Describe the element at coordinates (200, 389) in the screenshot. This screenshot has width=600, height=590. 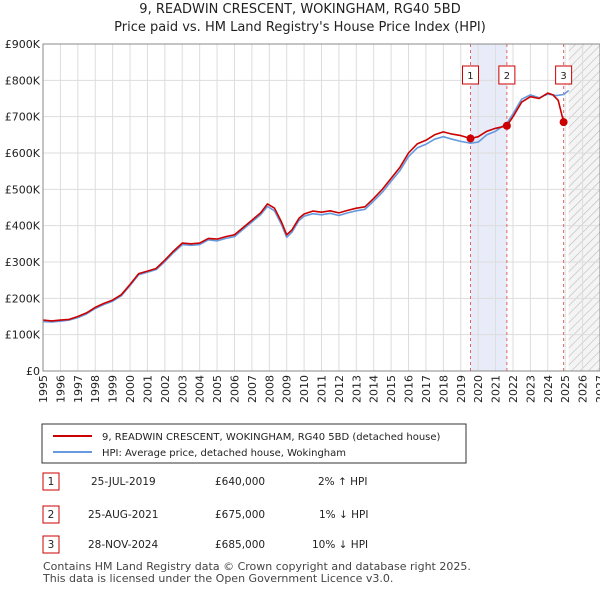
I see `x-tick-label: 2004` at that location.